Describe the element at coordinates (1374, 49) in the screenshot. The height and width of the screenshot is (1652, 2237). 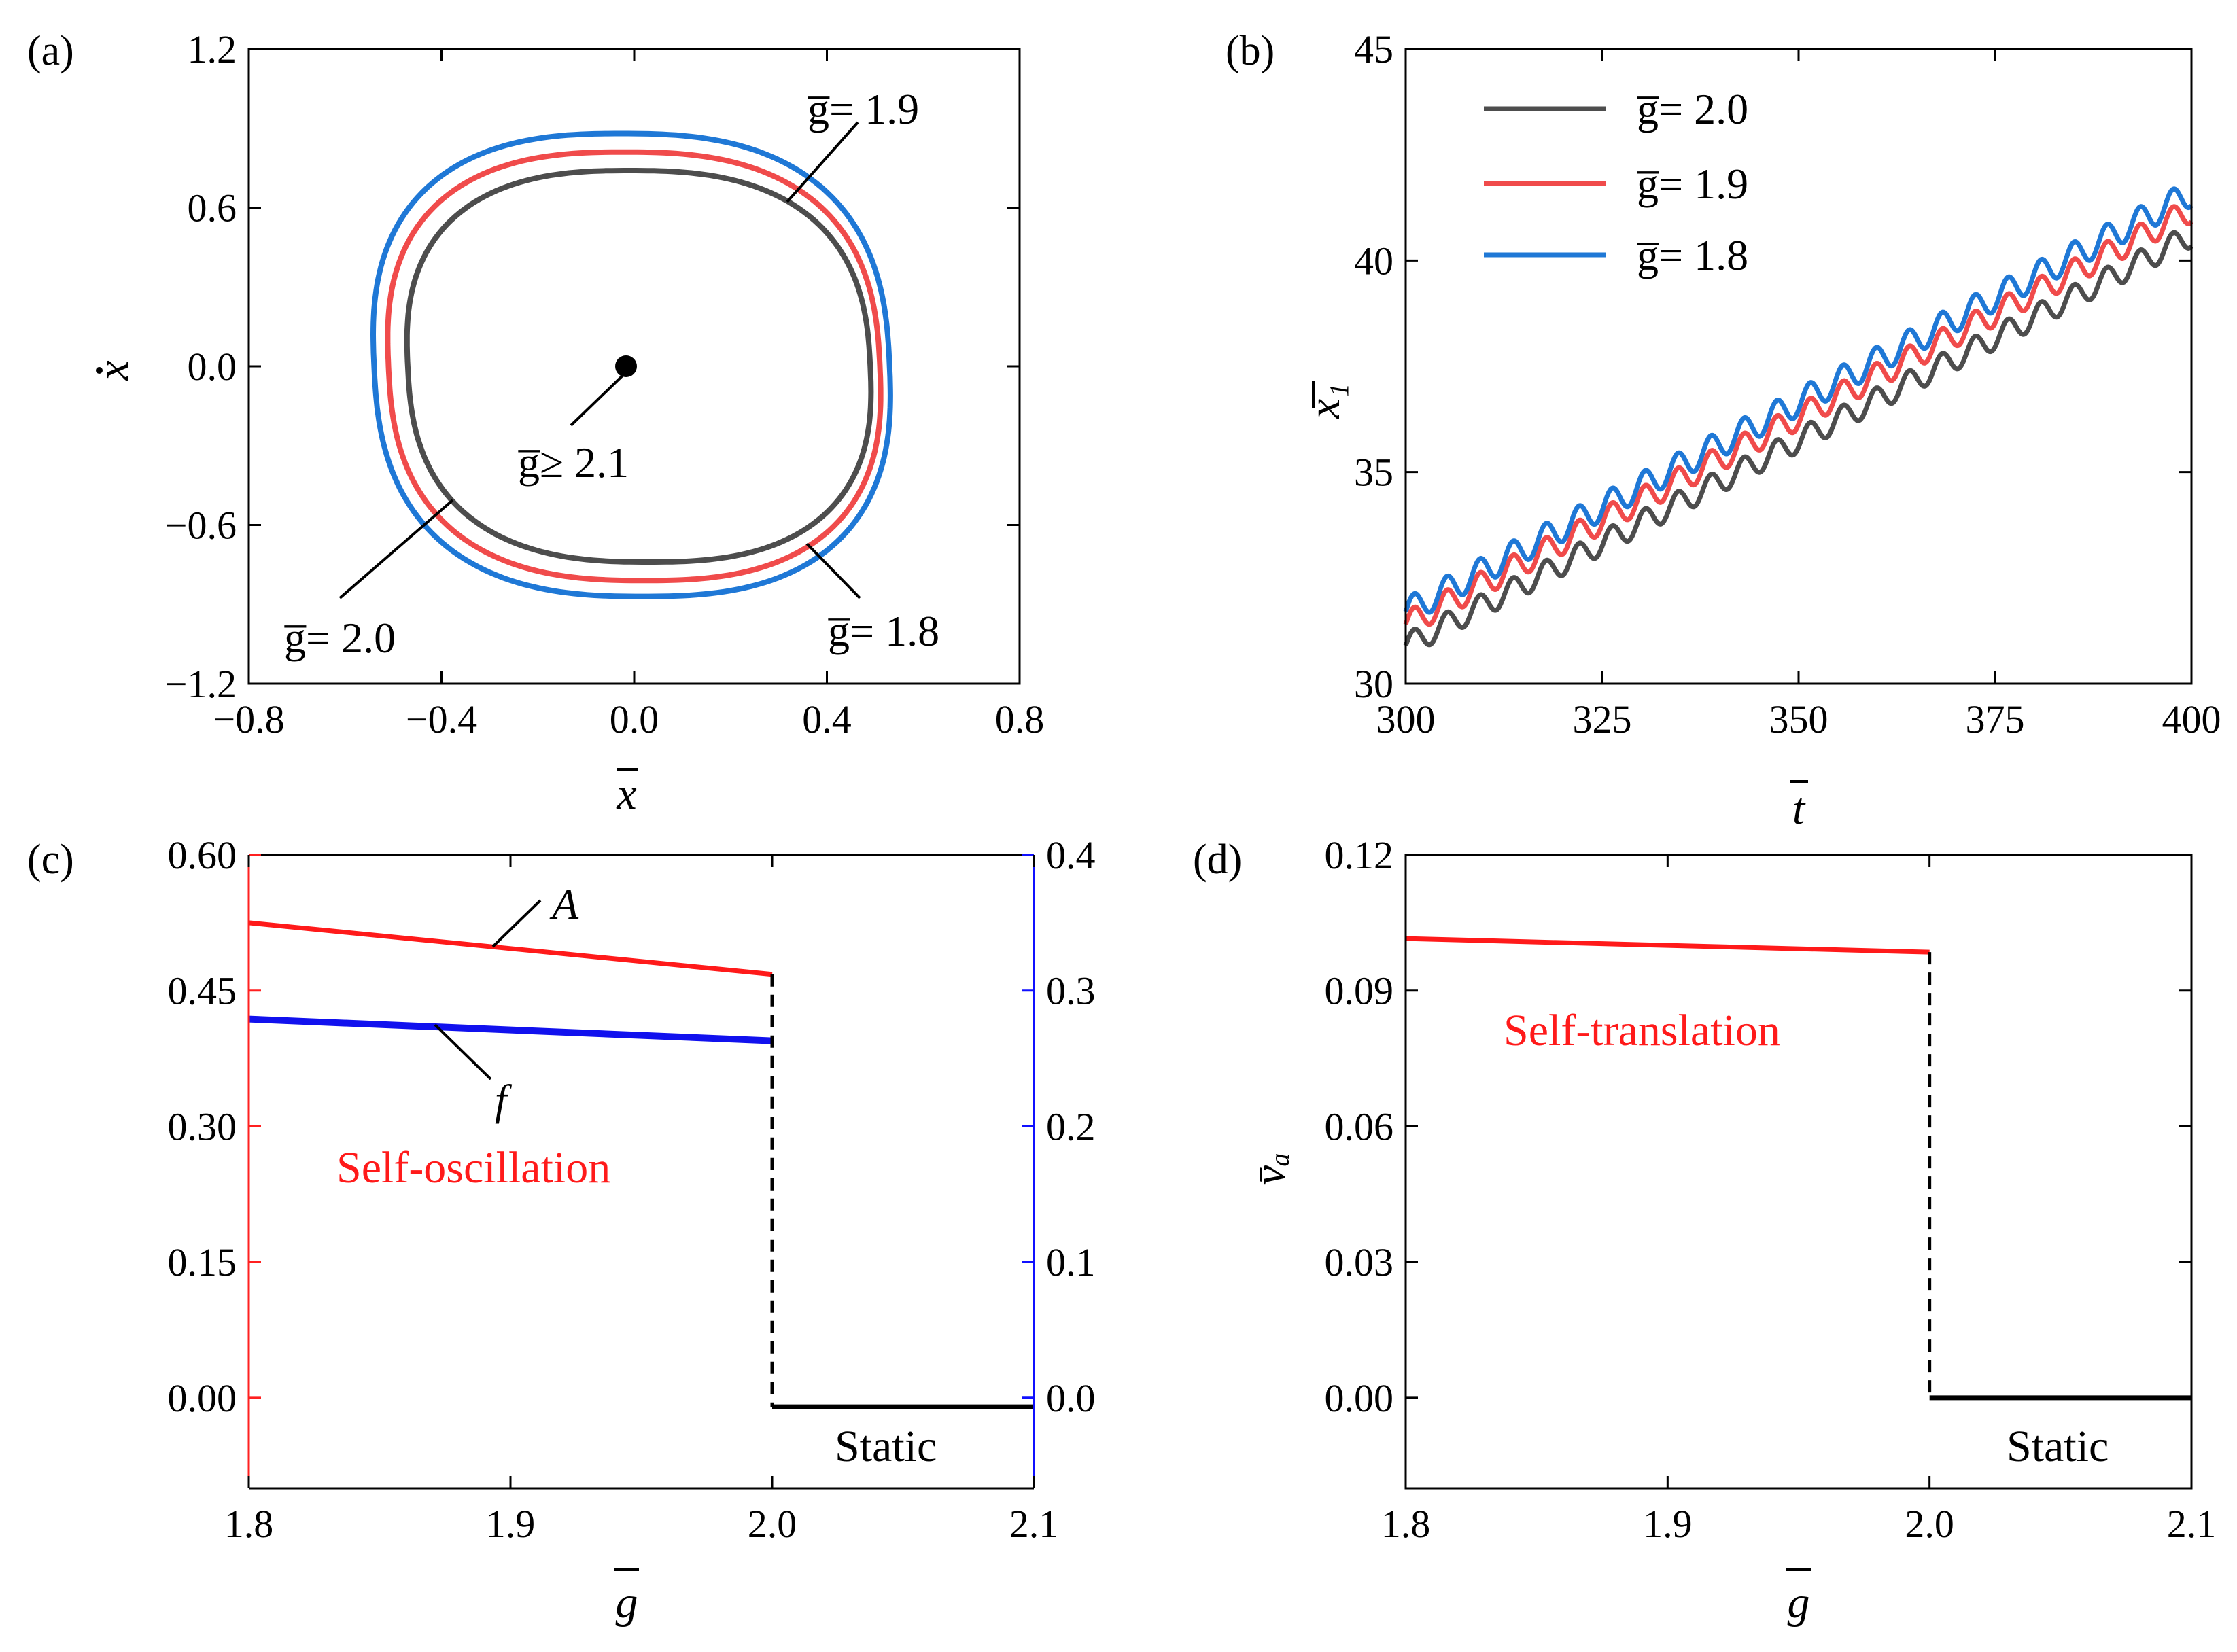
I see `panel-b-ytick-label-left-3: 45` at that location.